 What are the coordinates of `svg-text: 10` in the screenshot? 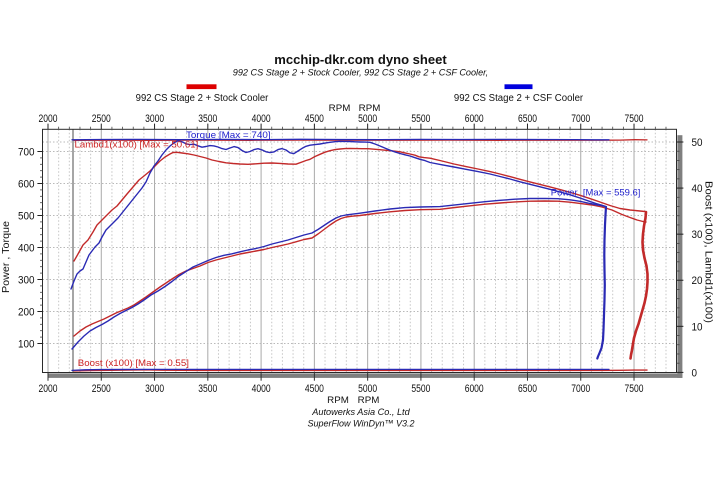 It's located at (697, 327).